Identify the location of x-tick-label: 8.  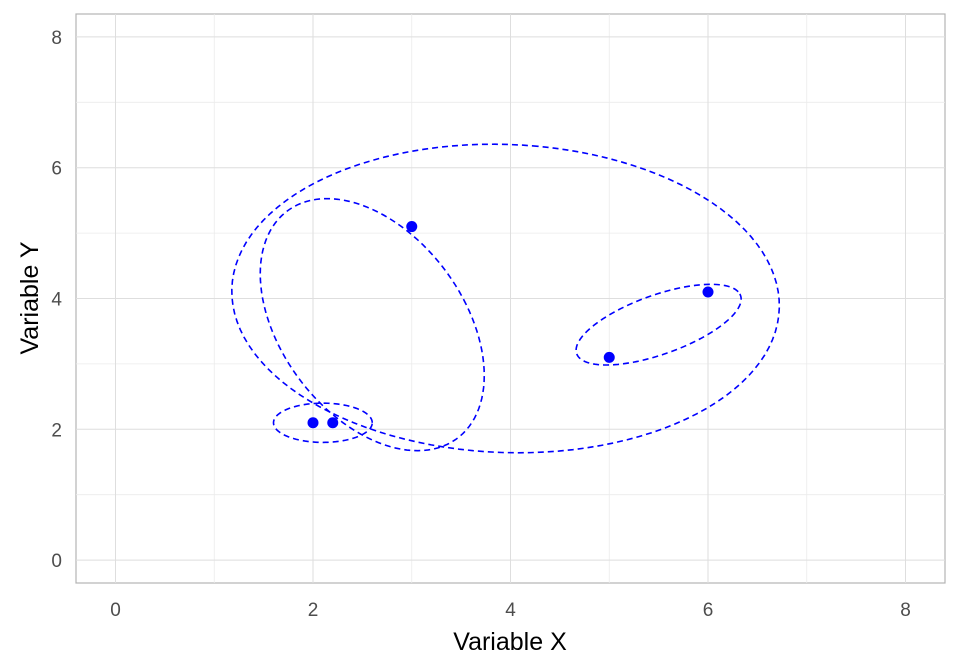
(905, 610).